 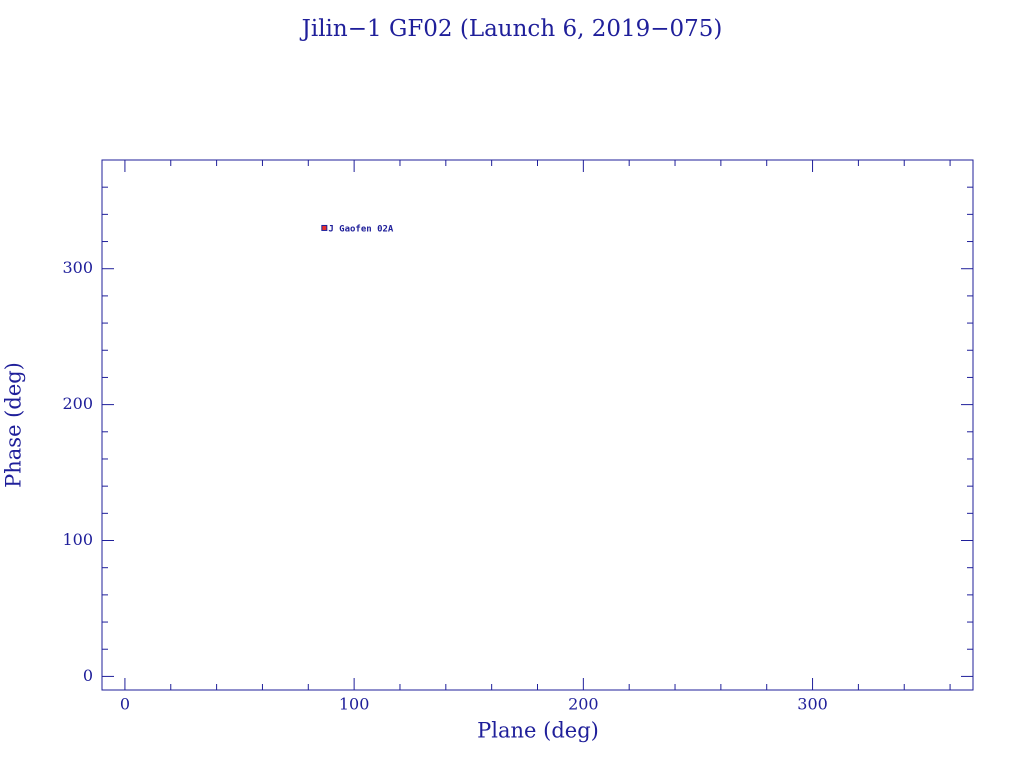 I want to click on x-tick-label: 300, so click(x=812, y=704).